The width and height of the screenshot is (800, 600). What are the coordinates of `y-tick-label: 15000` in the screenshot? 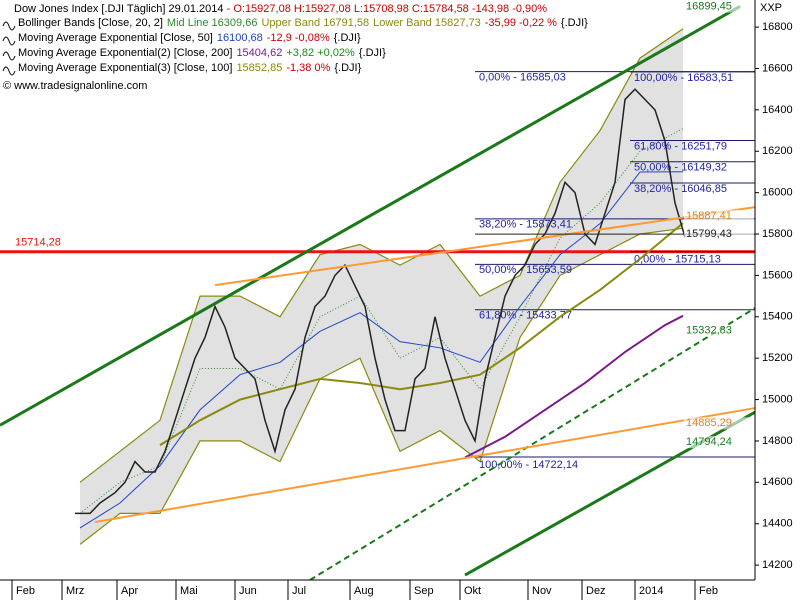 It's located at (777, 399).